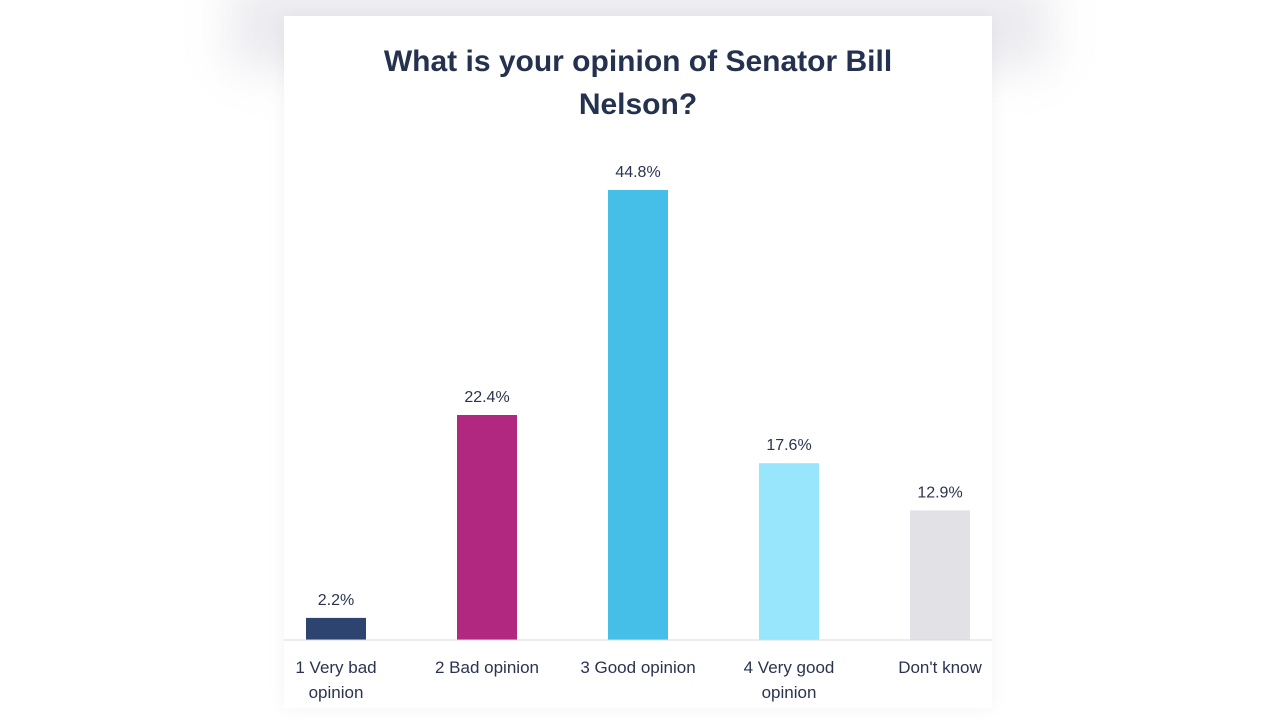 Image resolution: width=1280 pixels, height=720 pixels. Describe the element at coordinates (789, 667) in the screenshot. I see `category-label-4-line-1: 4 Very good` at that location.